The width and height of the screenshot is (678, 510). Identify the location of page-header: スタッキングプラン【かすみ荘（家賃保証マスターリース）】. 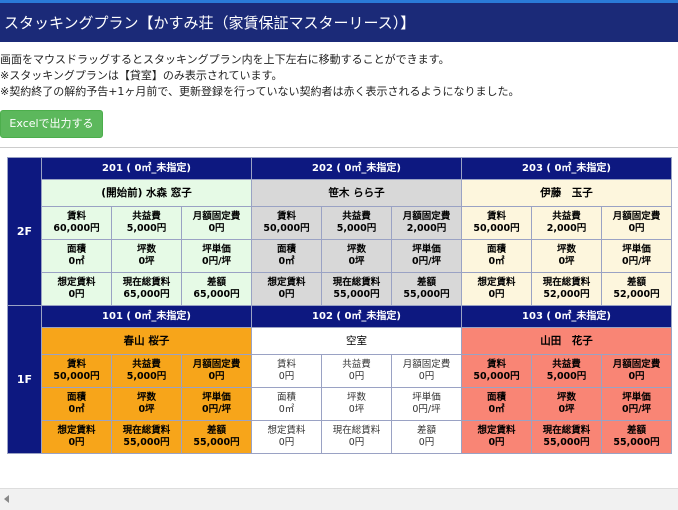
(339, 21).